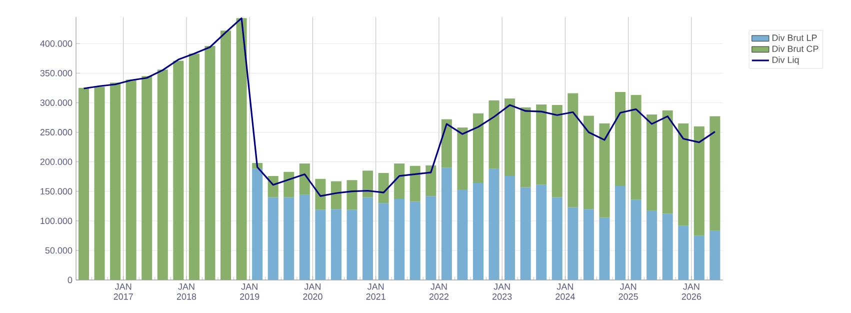 The image size is (851, 313). I want to click on y-tick-label: 300.000, so click(56, 103).